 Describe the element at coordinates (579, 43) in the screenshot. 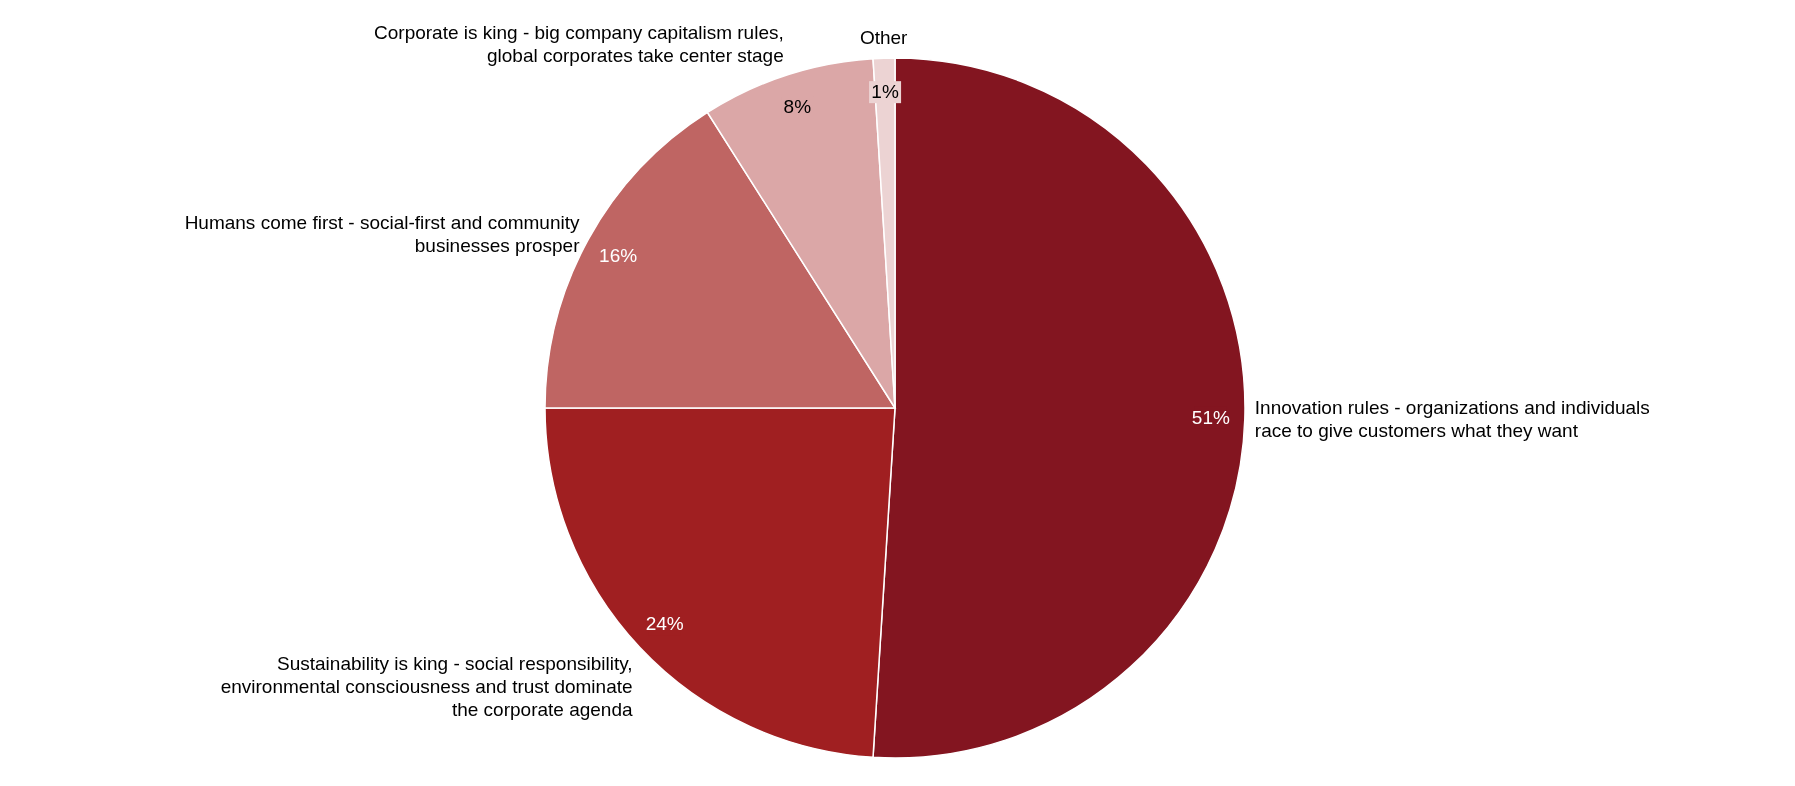

I see `slice-label: Corporate is king - big company capitalism rules, global corporates take center stage` at that location.